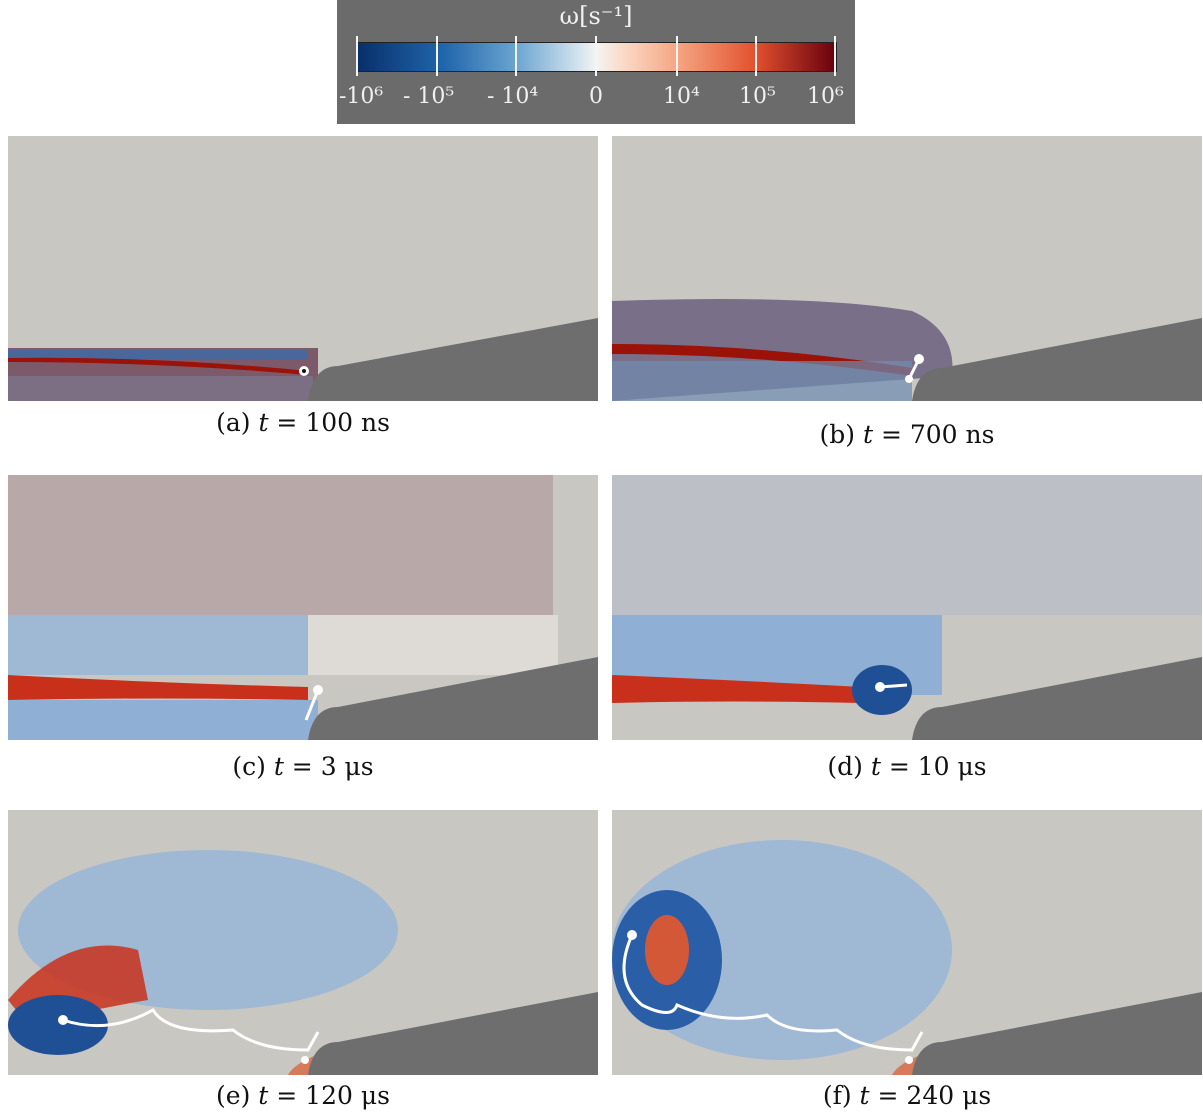  I want to click on colorbar-label: 0, so click(596, 96).